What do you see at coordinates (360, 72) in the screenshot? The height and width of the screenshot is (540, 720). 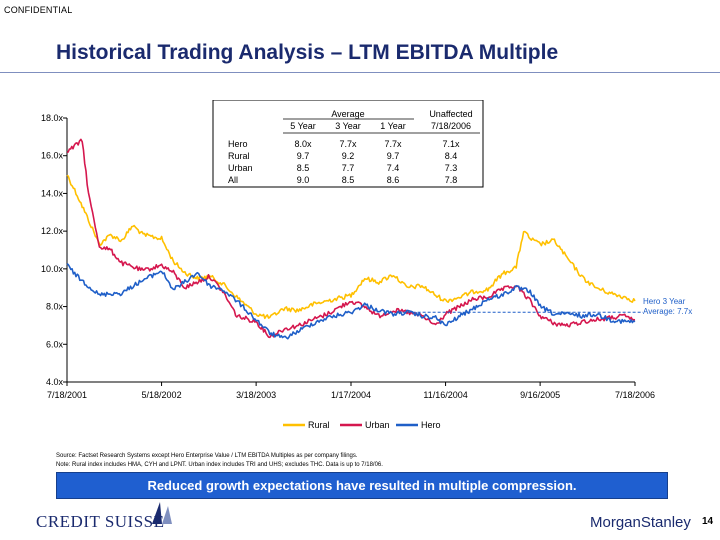 I see `title-divider` at bounding box center [360, 72].